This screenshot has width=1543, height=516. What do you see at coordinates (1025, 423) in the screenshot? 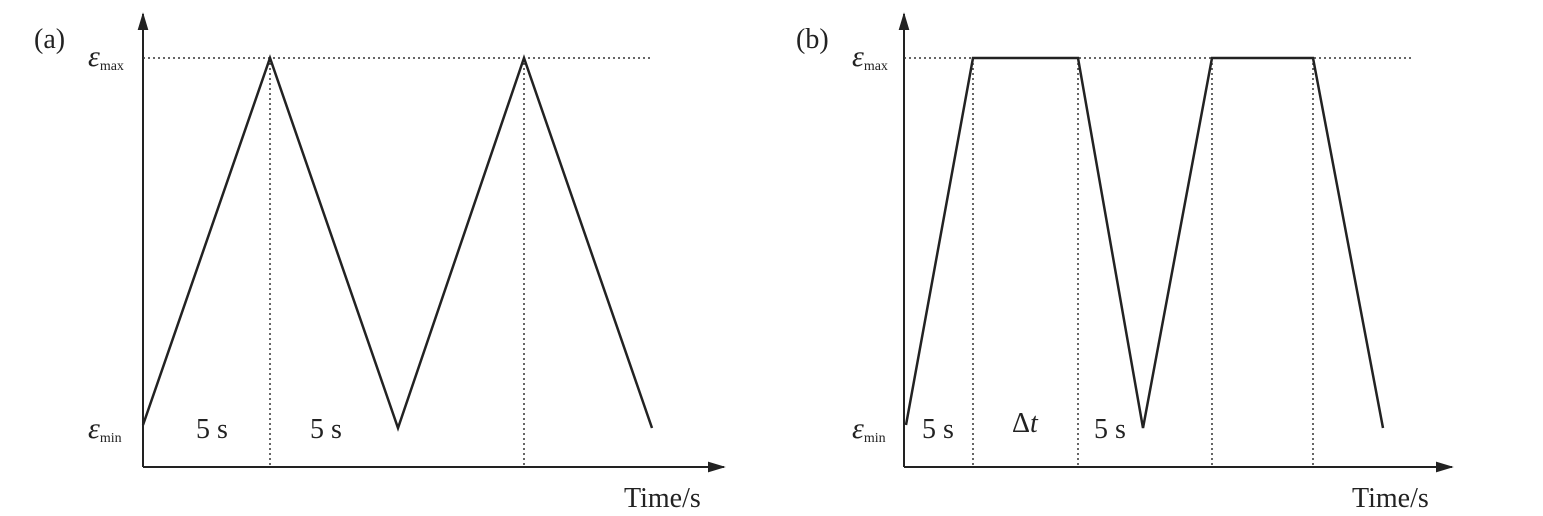
I see `dwell-label: Δt` at bounding box center [1025, 423].